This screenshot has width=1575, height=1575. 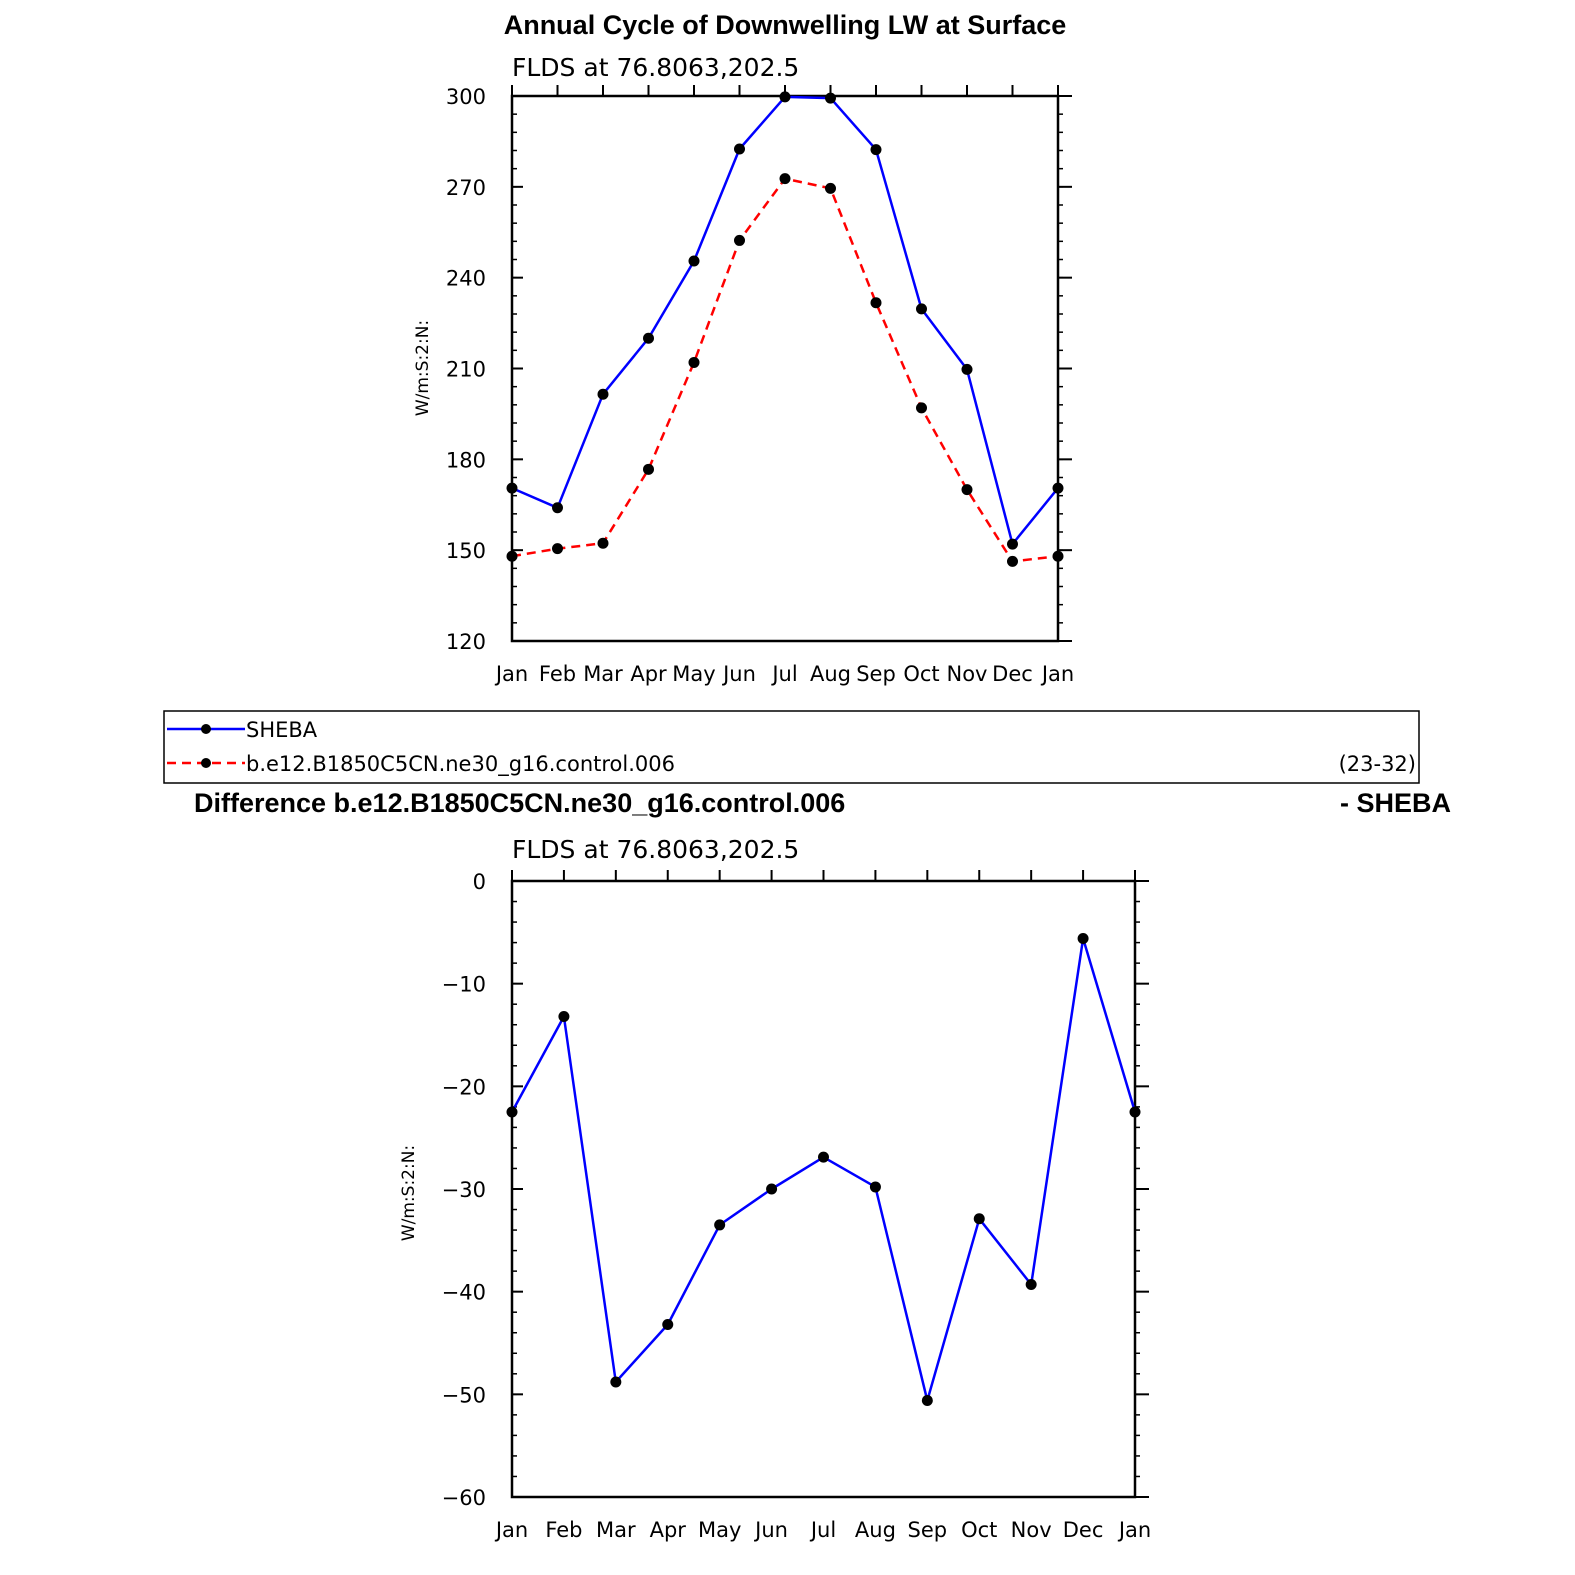 I want to click on cycle-y-tick-label: 180, so click(x=466, y=460).